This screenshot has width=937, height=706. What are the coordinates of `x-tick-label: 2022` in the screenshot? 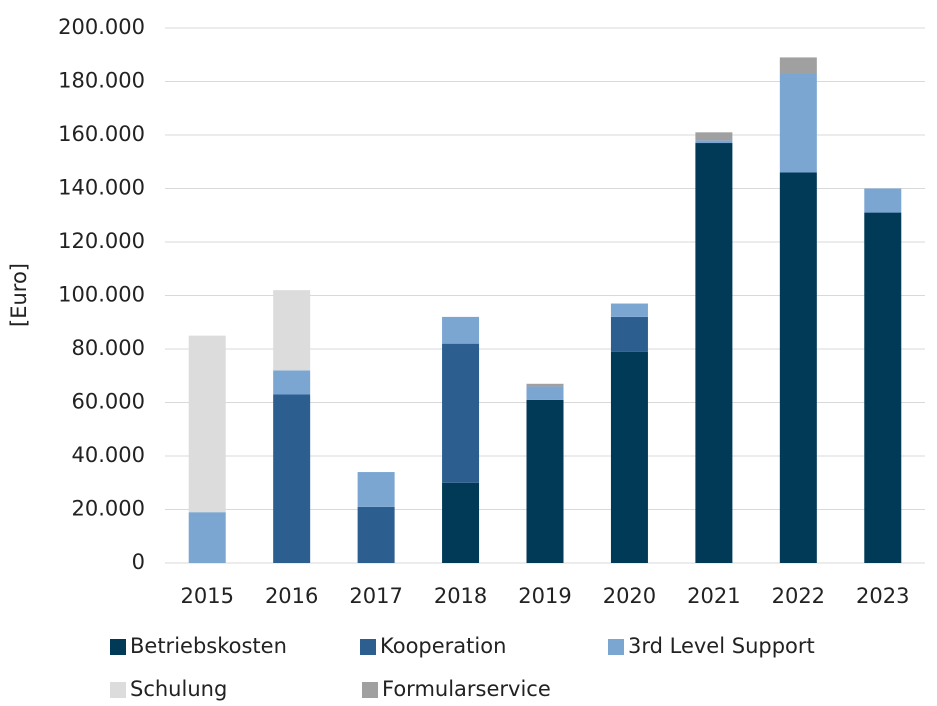 It's located at (798, 596).